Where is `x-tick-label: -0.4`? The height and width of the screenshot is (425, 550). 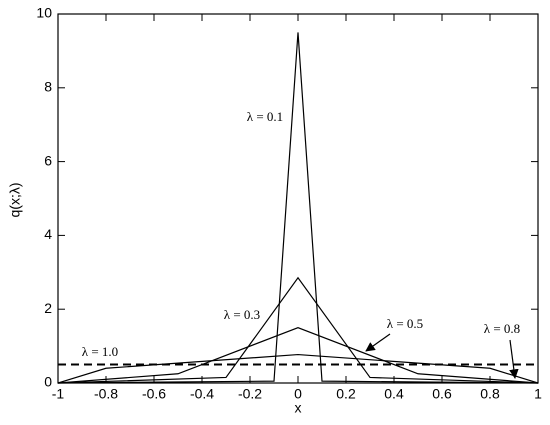 x-tick-label: -0.4 is located at coordinates (202, 394).